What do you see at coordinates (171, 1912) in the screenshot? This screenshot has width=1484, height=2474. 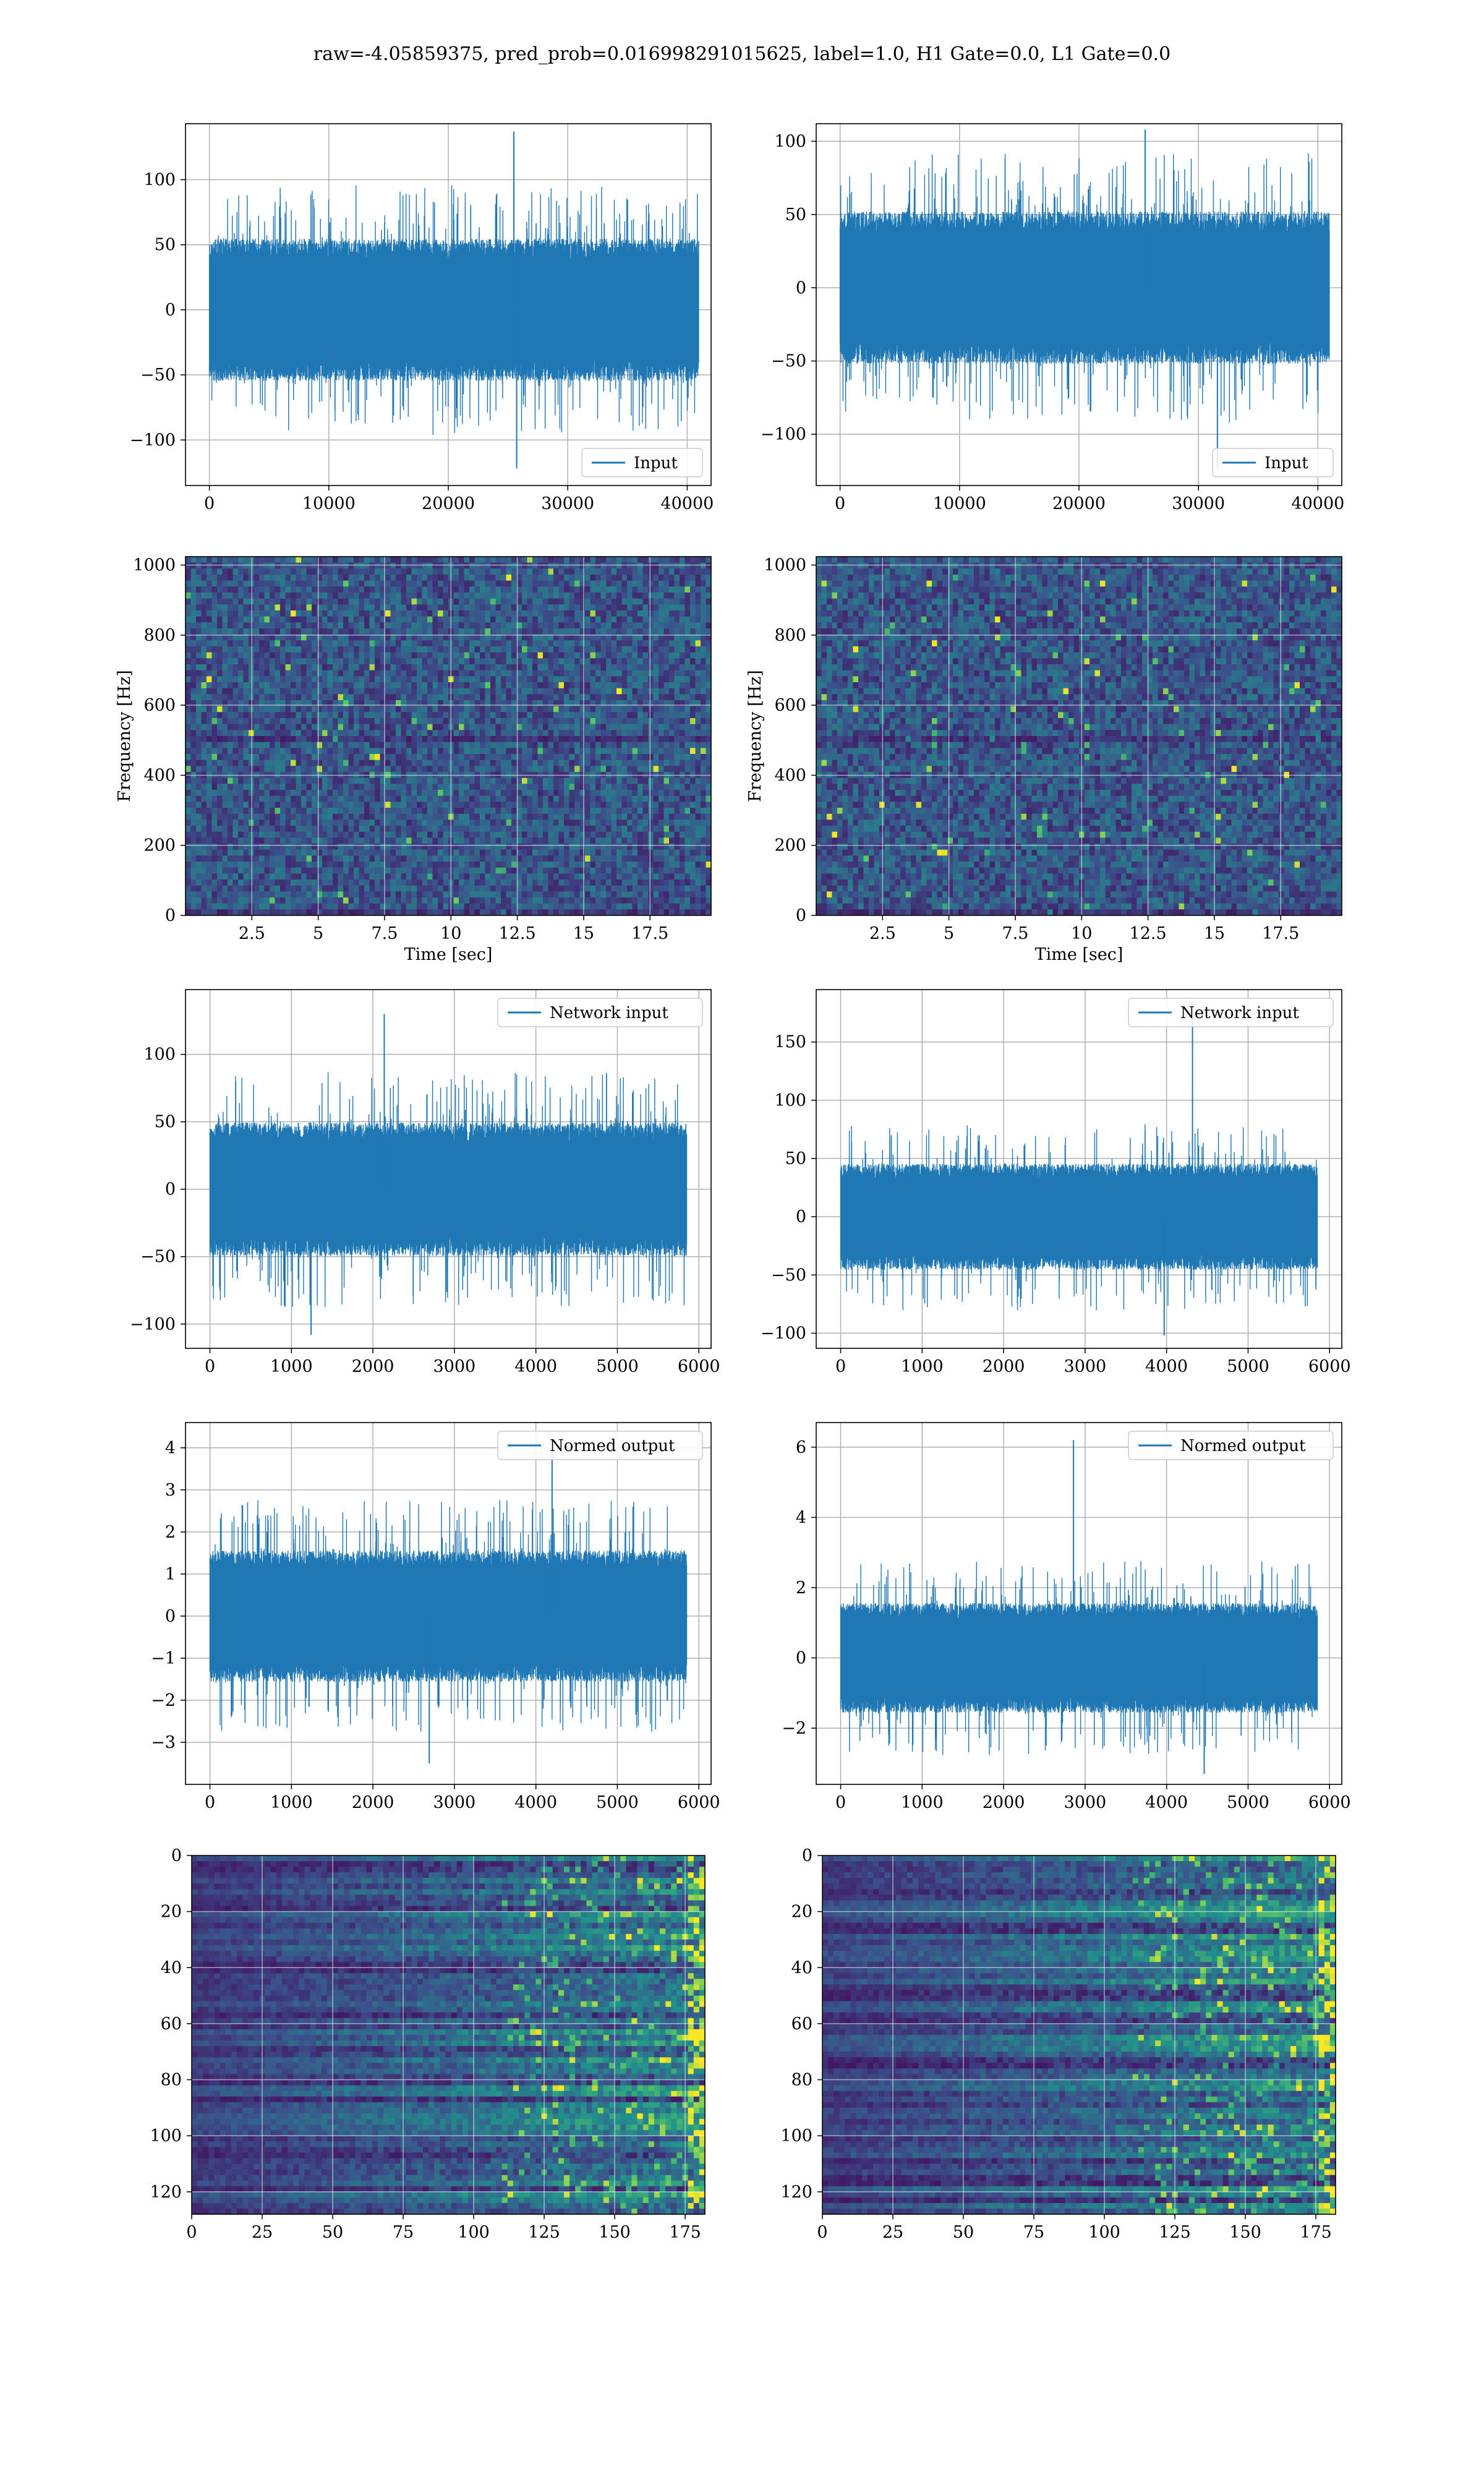 I see `y-tick-label: 20` at bounding box center [171, 1912].